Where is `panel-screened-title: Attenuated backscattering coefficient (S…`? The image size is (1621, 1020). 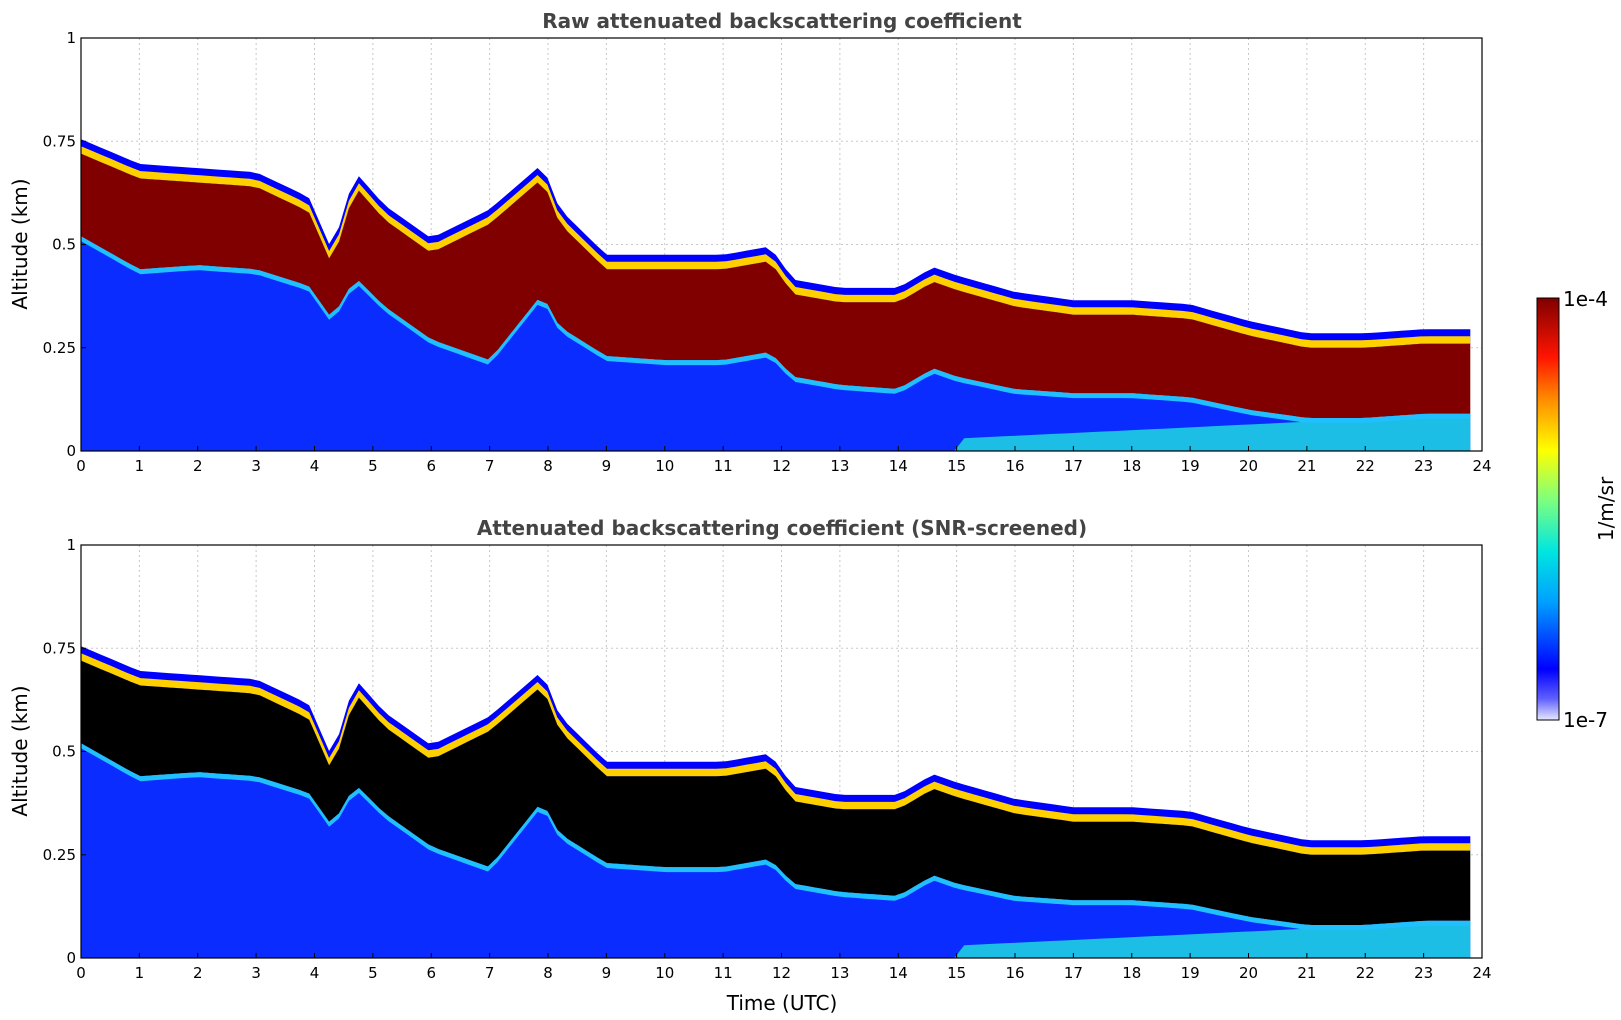 panel-screened-title: Attenuated backscattering coefficient (S… is located at coordinates (782, 528).